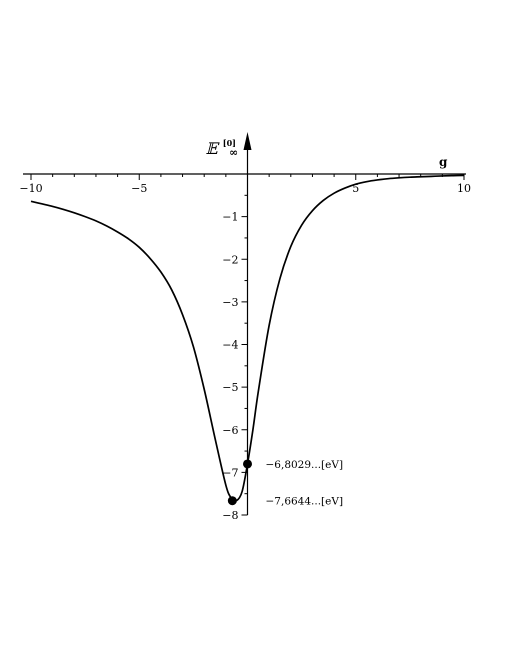 Image resolution: width=505 pixels, height=654 pixels. What do you see at coordinates (230, 430) in the screenshot?
I see `y-tick-label: −6` at bounding box center [230, 430].